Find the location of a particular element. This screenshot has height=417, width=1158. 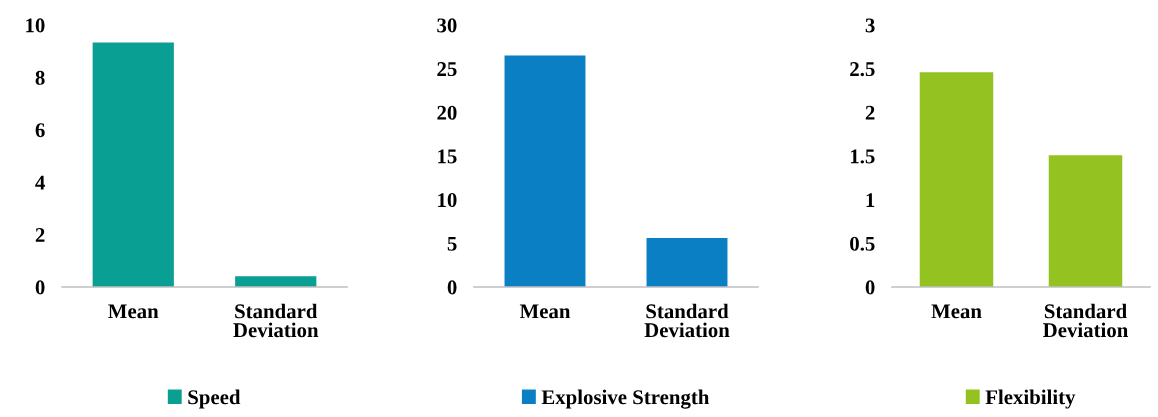

y-tick-label: 15 is located at coordinates (447, 156).